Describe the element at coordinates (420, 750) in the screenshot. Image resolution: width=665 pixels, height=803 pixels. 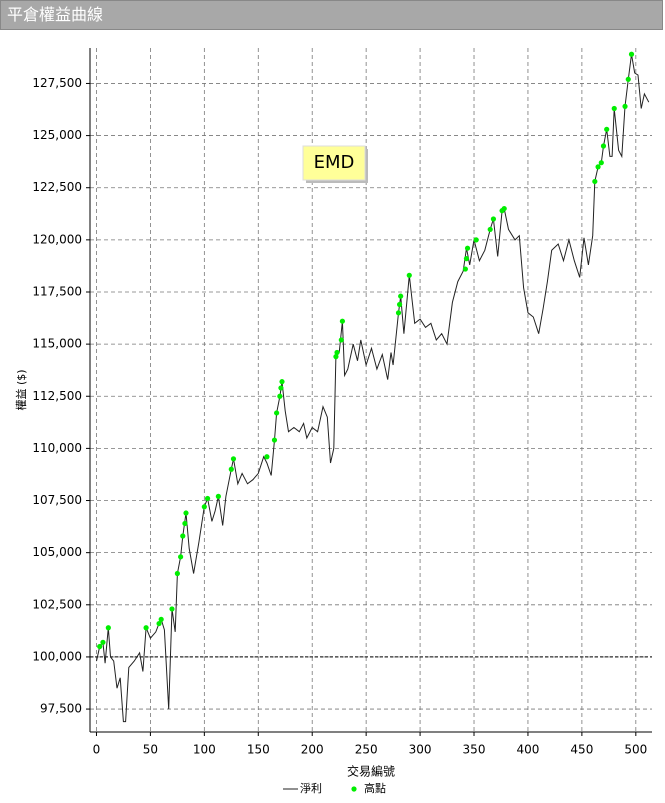
I see `x-tick-label: 300` at that location.